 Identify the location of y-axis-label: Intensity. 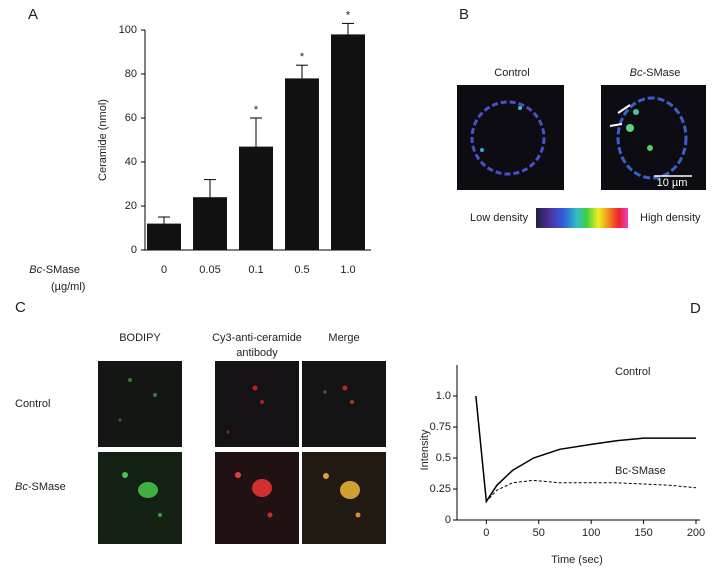
(425, 449).